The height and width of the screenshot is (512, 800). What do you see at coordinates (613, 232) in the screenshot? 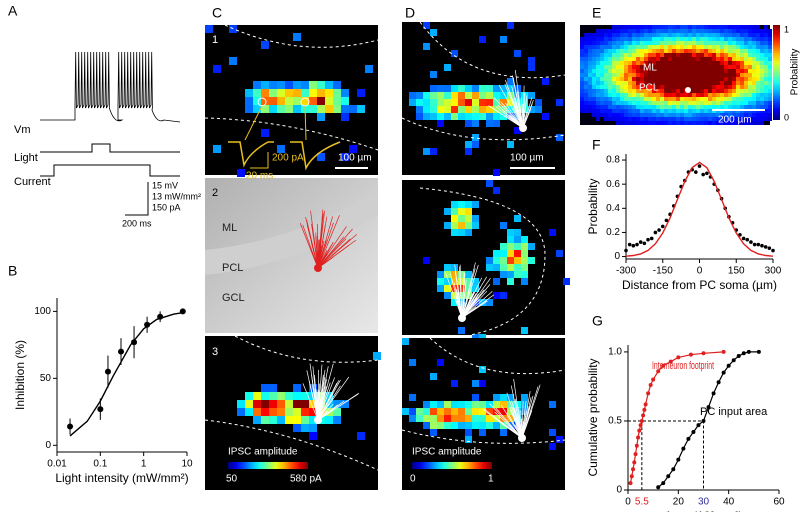
I see `y-tick-label: 0.2` at bounding box center [613, 232].